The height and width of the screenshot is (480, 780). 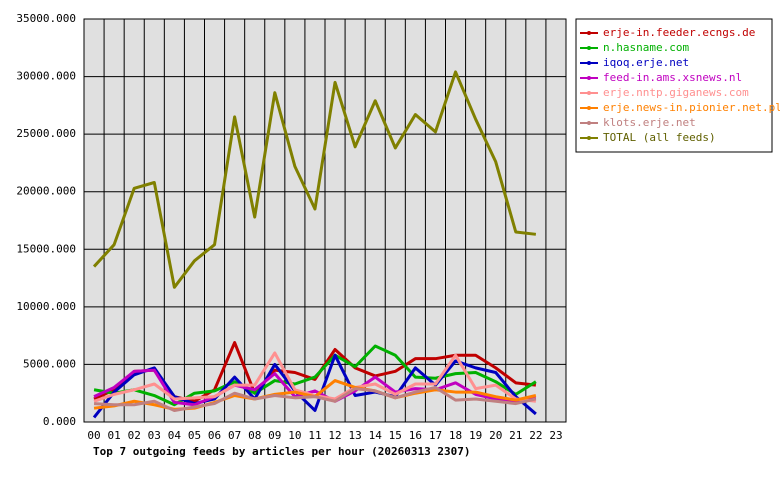 I want to click on x-tick-label: 23, so click(x=555, y=435).